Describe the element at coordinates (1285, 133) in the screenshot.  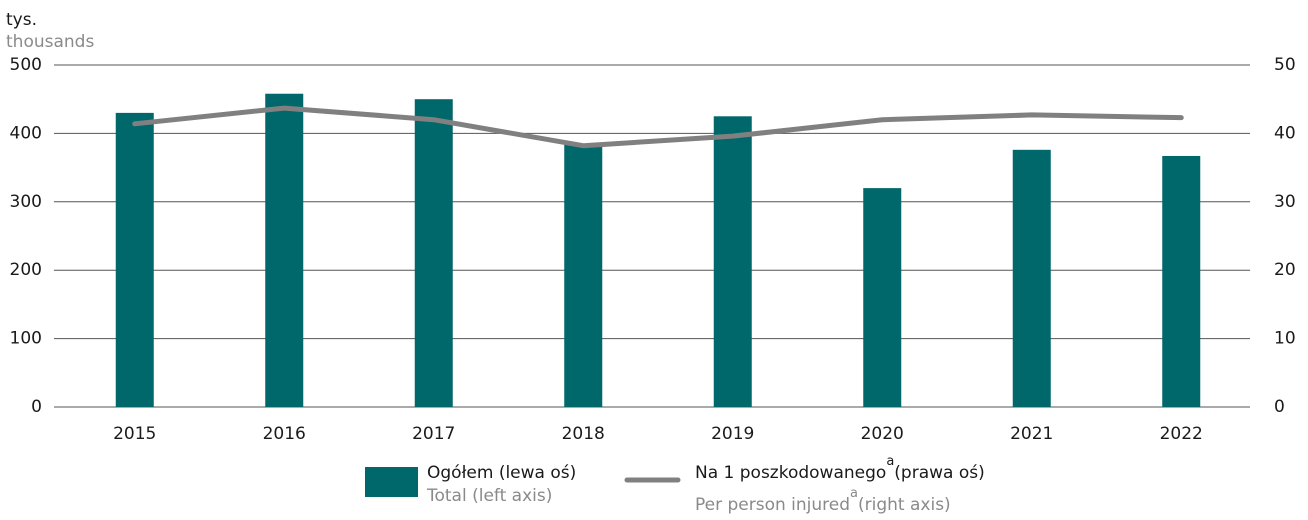
I see `y2-tick-label: 40` at that location.